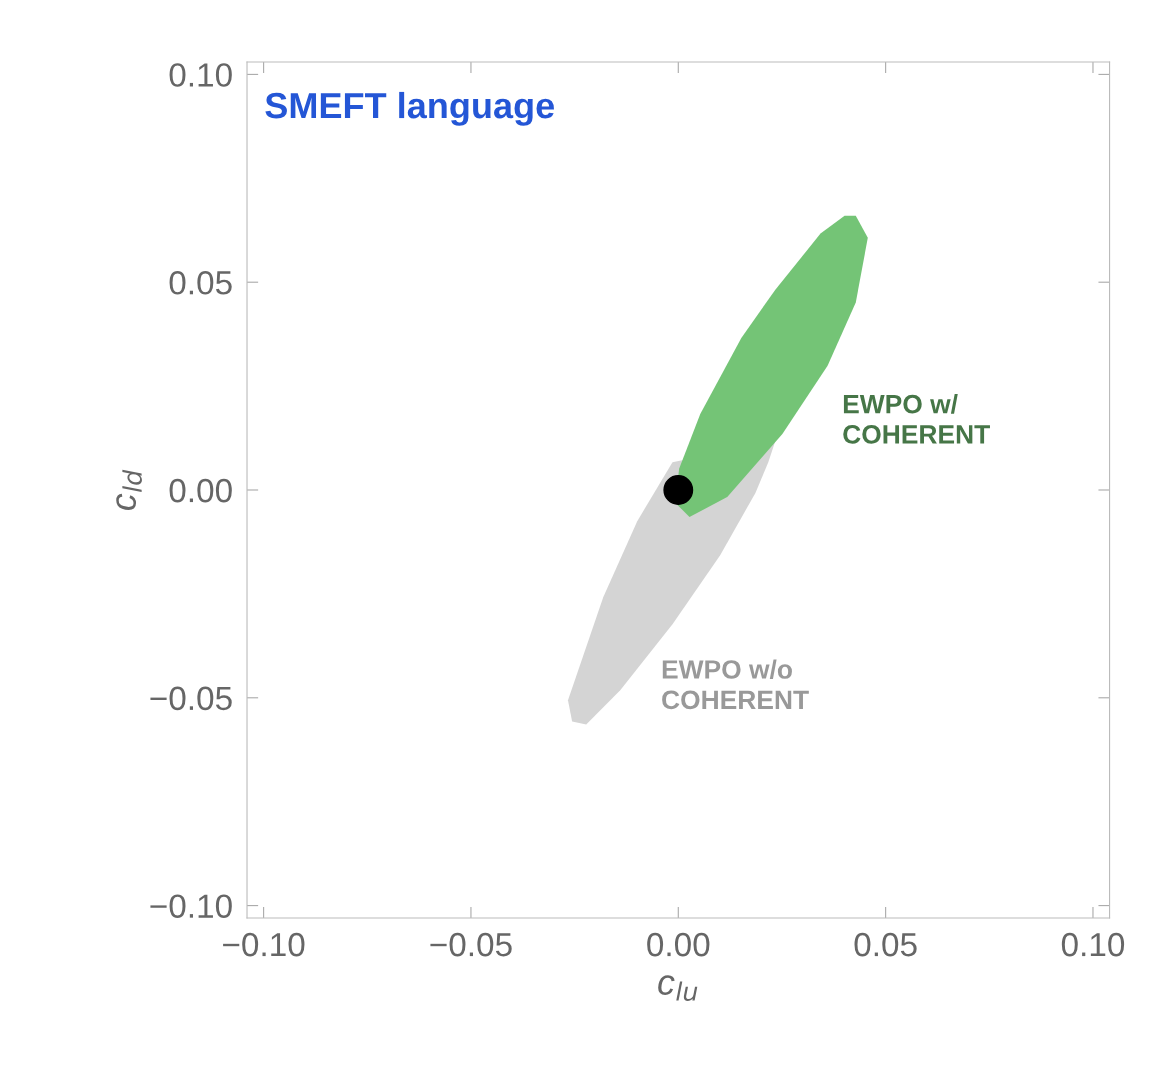 This screenshot has height=1068, width=1157. Describe the element at coordinates (678, 944) in the screenshot. I see `x-tick-label: 0.00` at that location.